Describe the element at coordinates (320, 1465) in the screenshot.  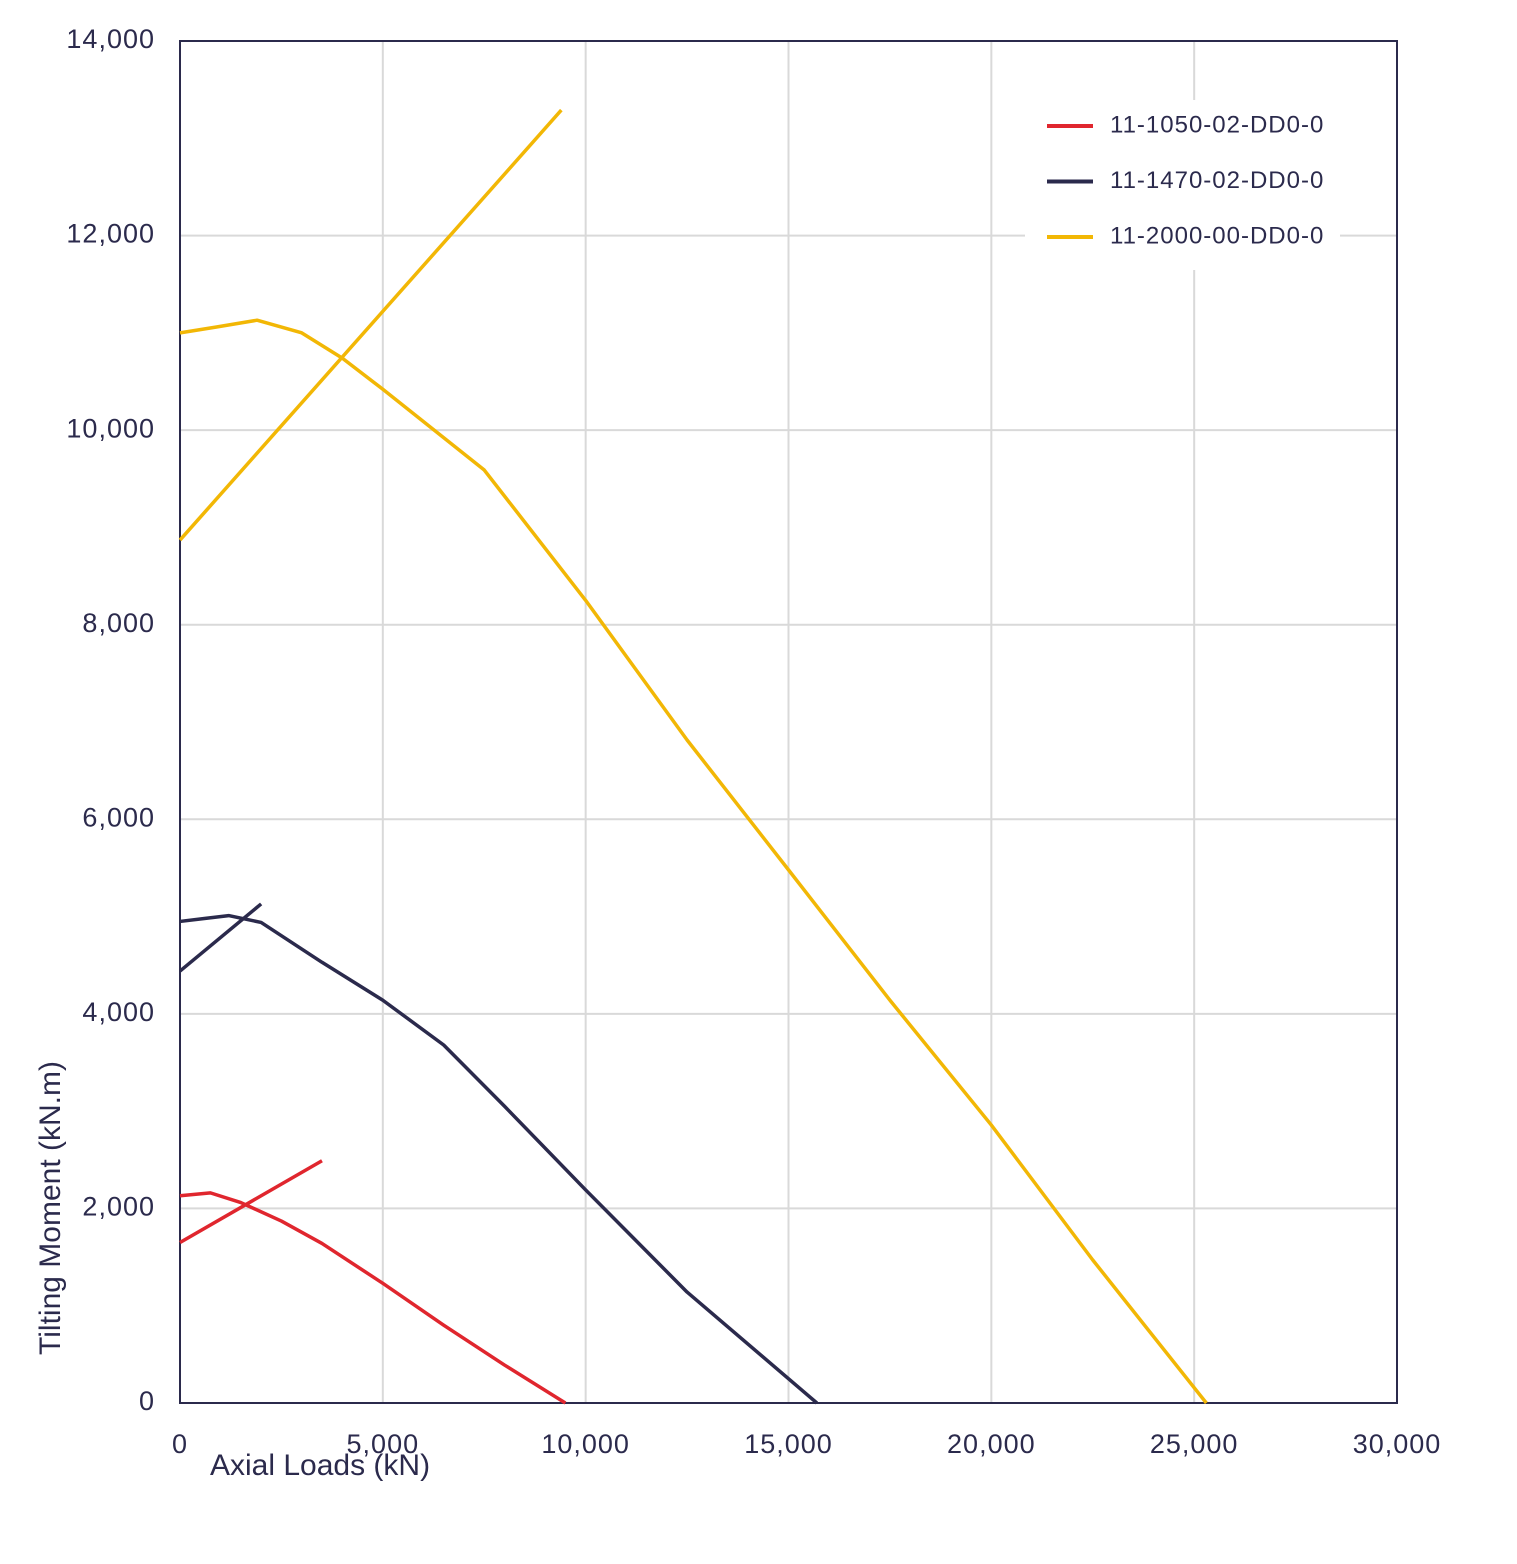
I see `x-axis-title: Axial Loads (kN)` at that location.